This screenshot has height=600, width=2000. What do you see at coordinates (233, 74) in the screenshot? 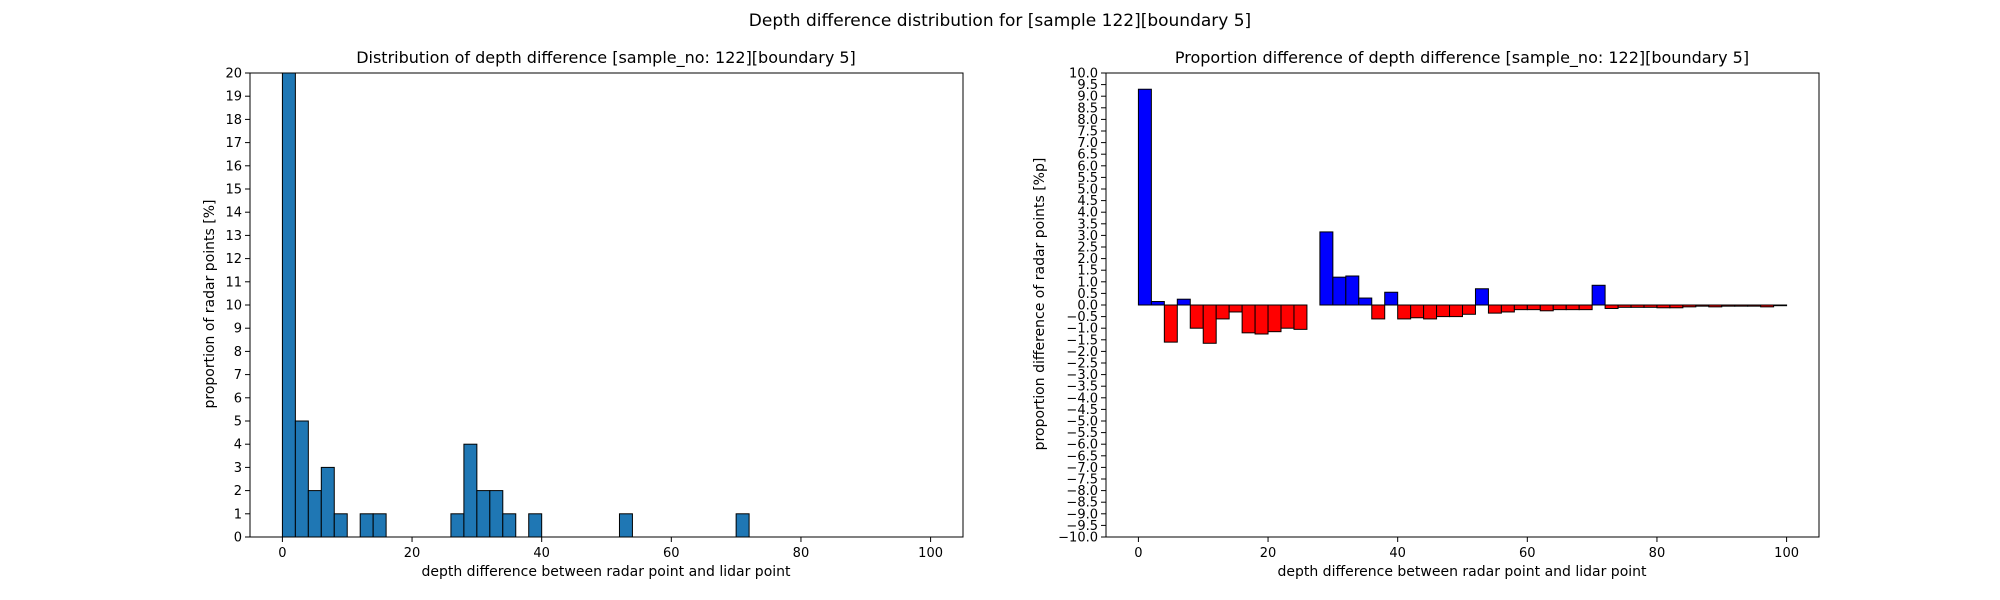
I see `distribution-y-tick-label: 20` at bounding box center [233, 74].